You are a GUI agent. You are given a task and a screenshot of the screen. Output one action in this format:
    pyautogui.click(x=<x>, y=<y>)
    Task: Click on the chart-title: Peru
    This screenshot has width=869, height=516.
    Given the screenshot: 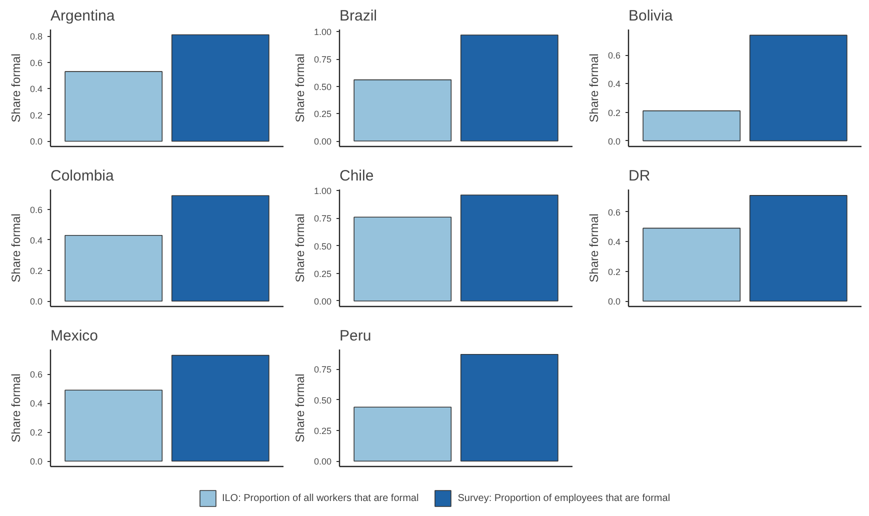 What is the action you would take?
    pyautogui.click(x=356, y=336)
    